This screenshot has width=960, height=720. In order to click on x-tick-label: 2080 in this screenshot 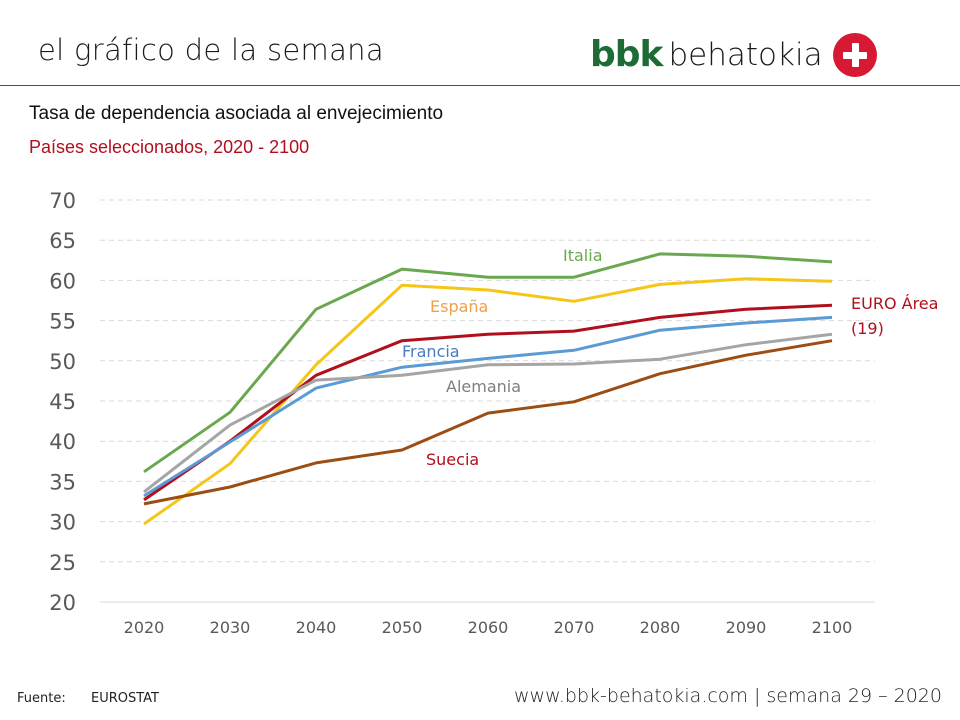, I will do `click(660, 627)`.